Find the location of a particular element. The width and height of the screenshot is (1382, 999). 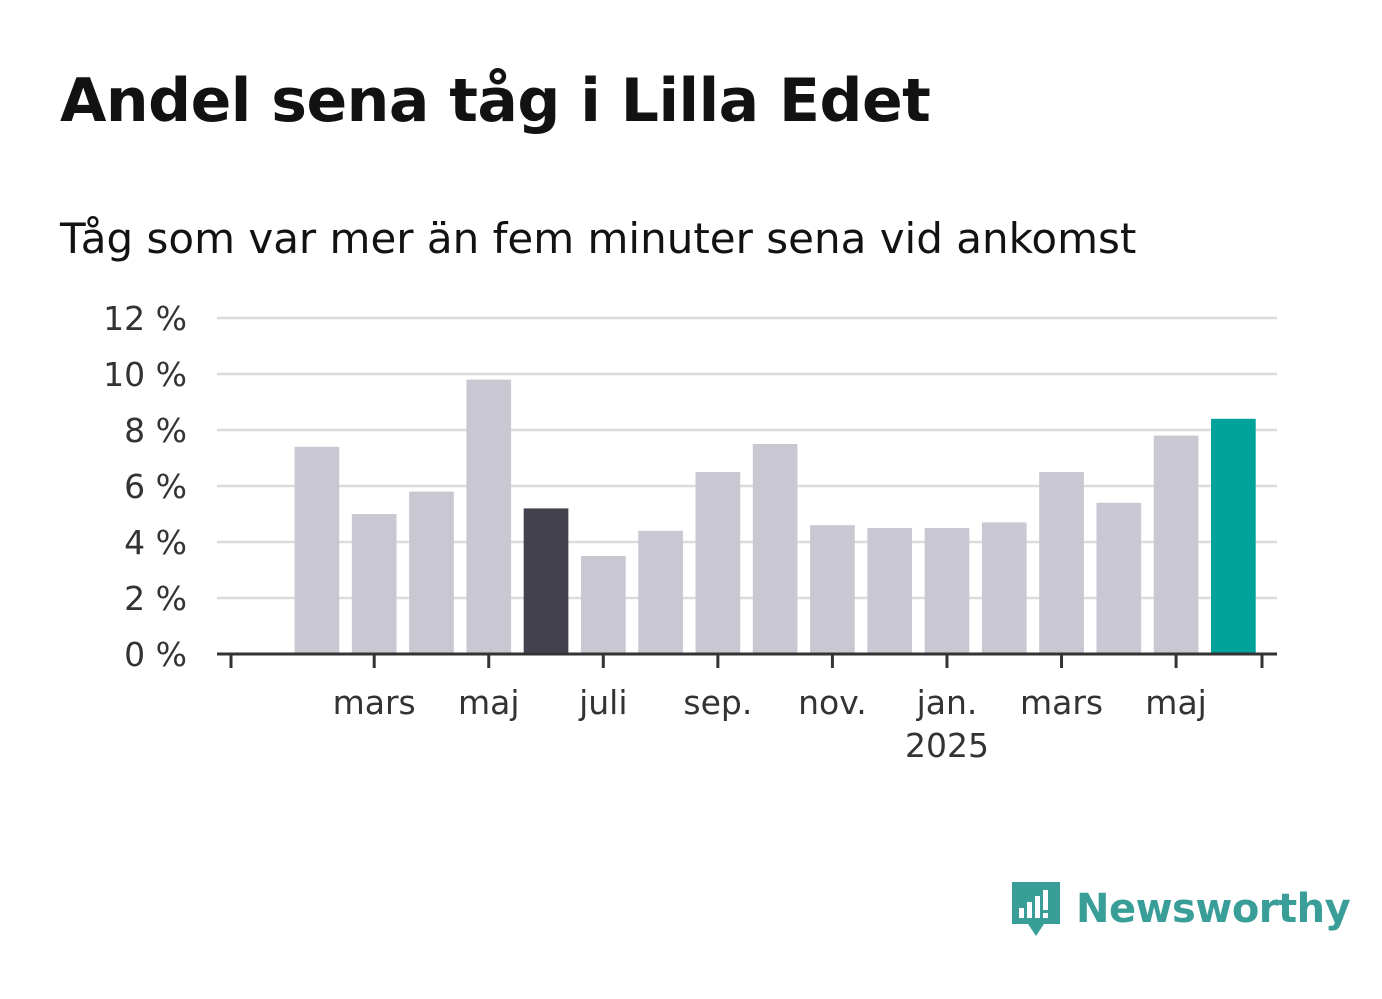

x-tick-label: juli is located at coordinates (602, 702).